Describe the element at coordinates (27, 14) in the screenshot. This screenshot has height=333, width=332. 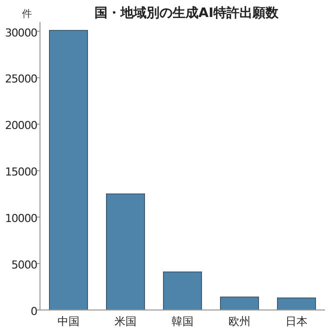
I see `y-axis-title: 件` at that location.